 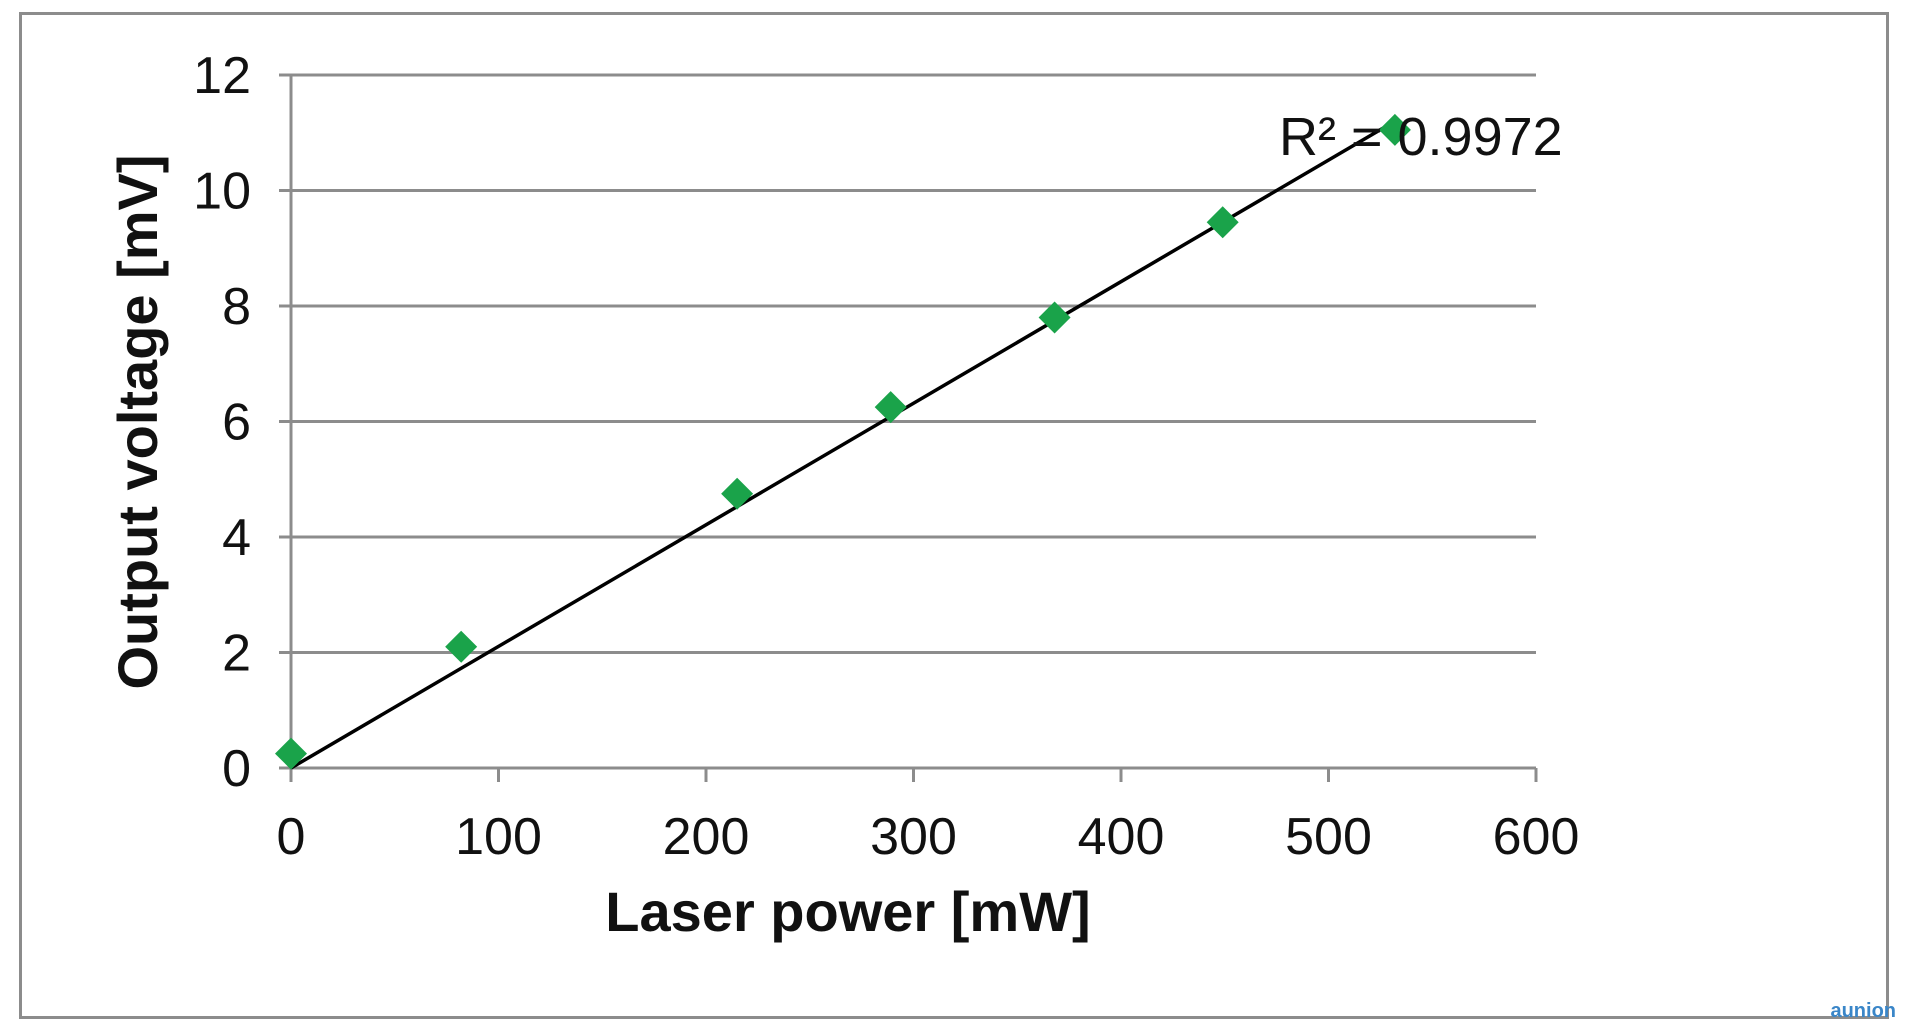 What do you see at coordinates (236, 307) in the screenshot?
I see `y-tick-label-8: 8` at bounding box center [236, 307].